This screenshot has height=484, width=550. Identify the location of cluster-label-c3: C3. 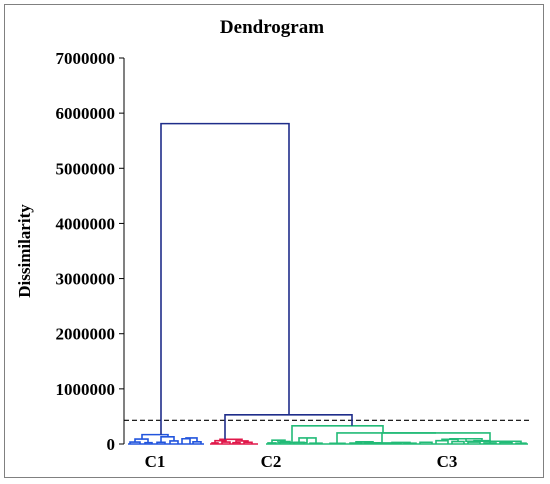
(447, 461).